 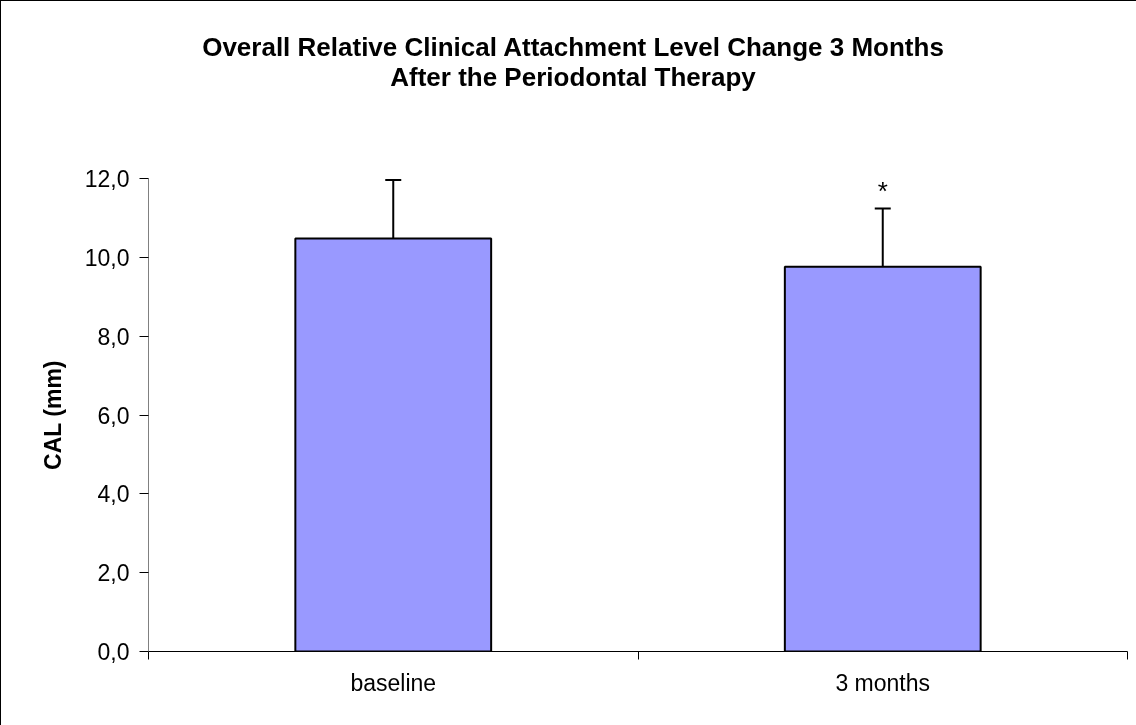 What do you see at coordinates (113, 494) in the screenshot?
I see `y-tick-label: 4,0` at bounding box center [113, 494].